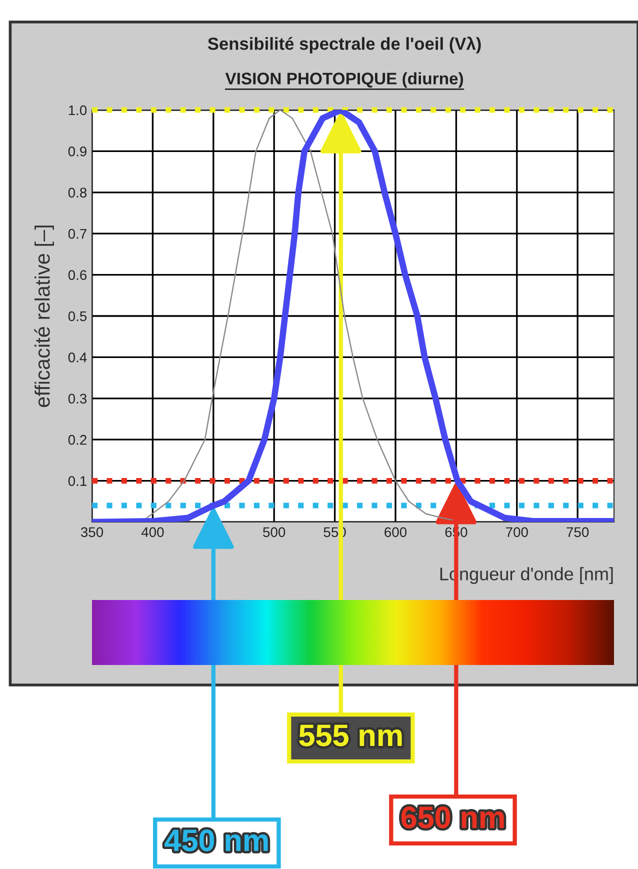 The image size is (638, 869). Describe the element at coordinates (77, 357) in the screenshot. I see `y-tick-label: 0.4` at that location.